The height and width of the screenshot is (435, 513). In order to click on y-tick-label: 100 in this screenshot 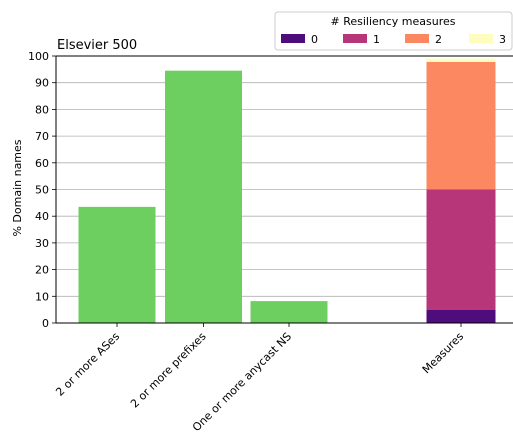, I will do `click(38, 56)`.